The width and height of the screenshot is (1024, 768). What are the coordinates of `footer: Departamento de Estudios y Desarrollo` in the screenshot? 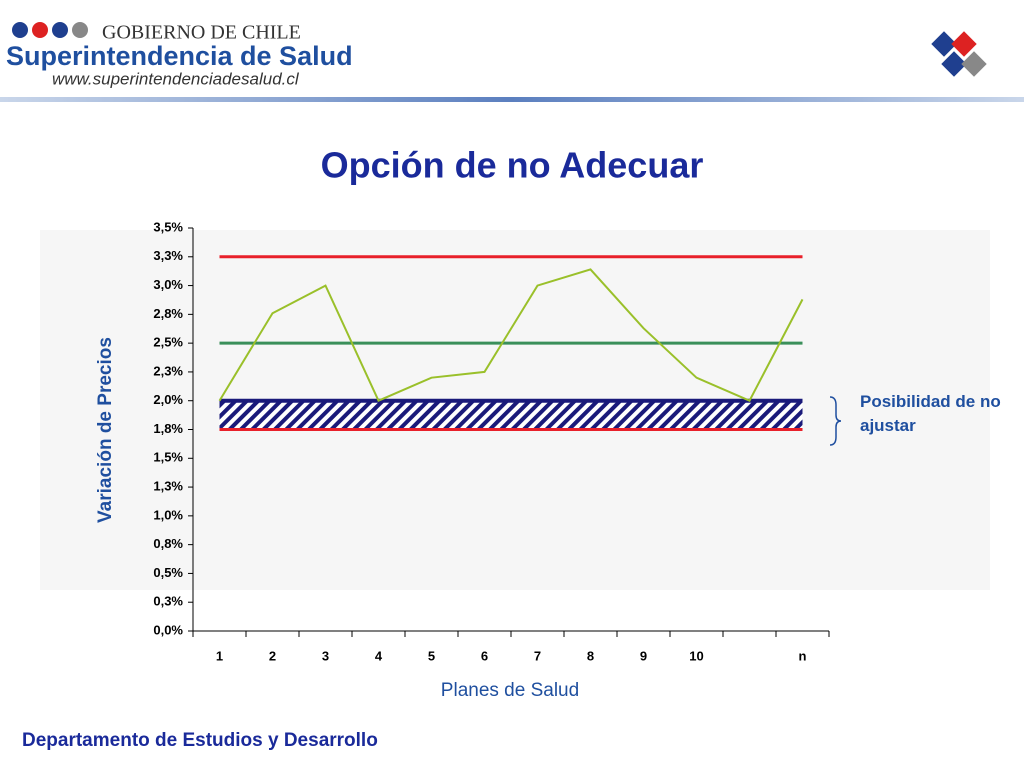 It's located at (200, 740).